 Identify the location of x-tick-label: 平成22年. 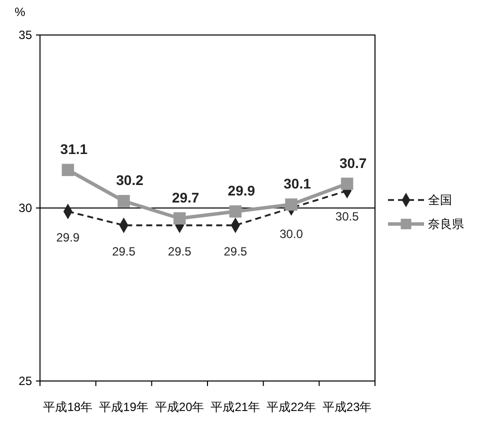
(291, 407).